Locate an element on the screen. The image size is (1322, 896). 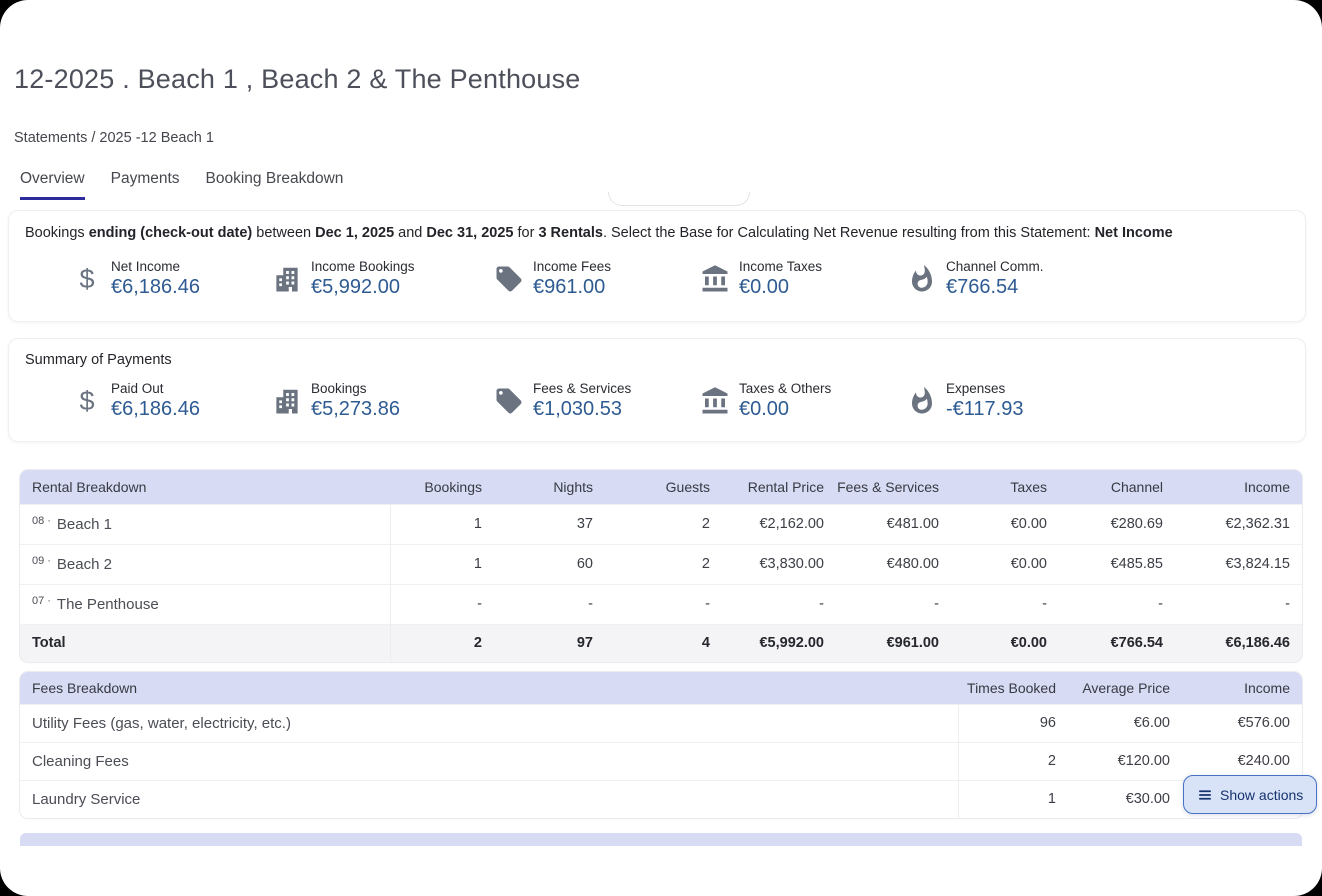
sentence-part: Net Income is located at coordinates (1133, 233).